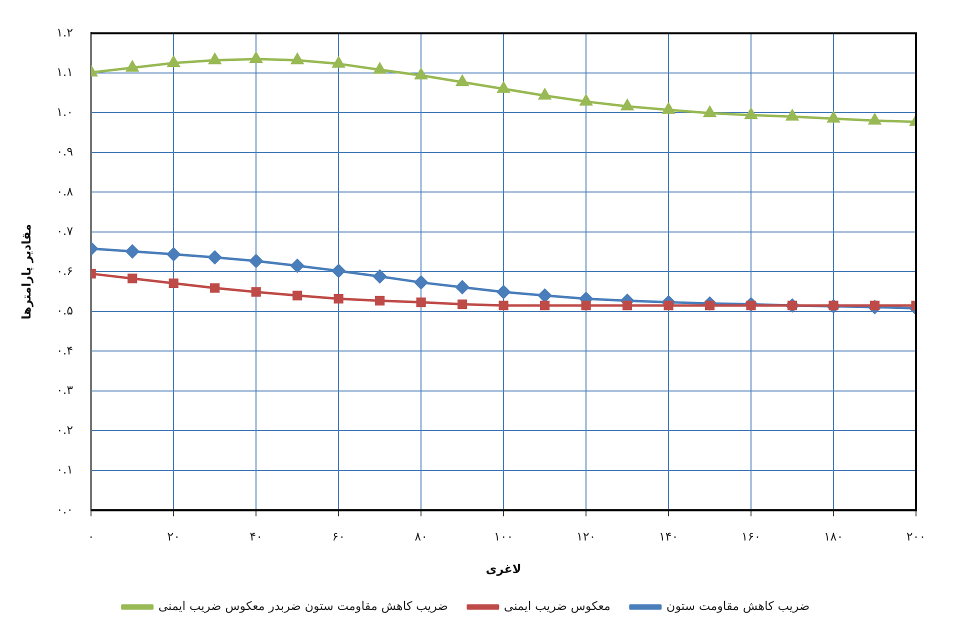 The width and height of the screenshot is (954, 635). Describe the element at coordinates (26, 272) in the screenshot. I see `y-axis-title: مقادیر پارامترها` at that location.